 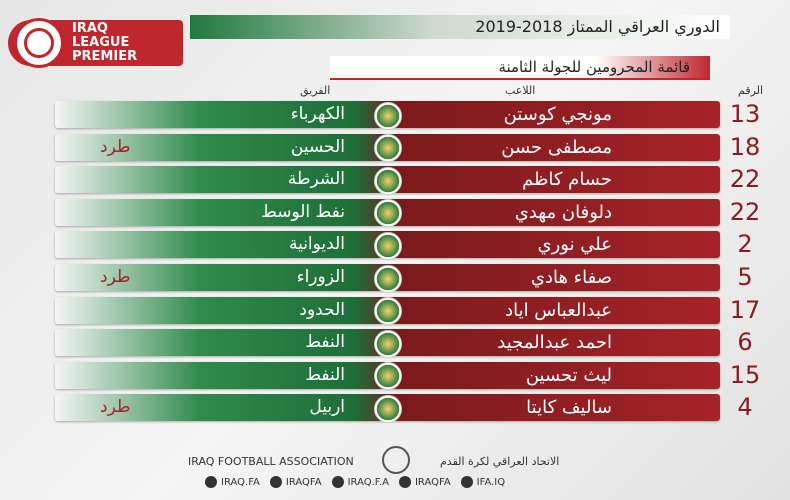 I want to click on social-item: IRAQ.F.A, so click(x=360, y=482).